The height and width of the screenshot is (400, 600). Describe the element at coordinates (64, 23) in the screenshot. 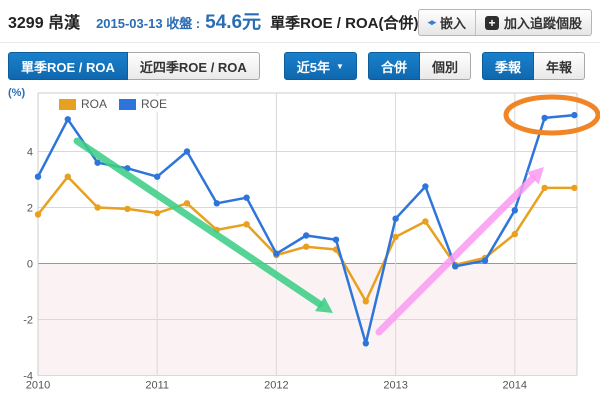

I see `stock-name: 帛漢` at that location.